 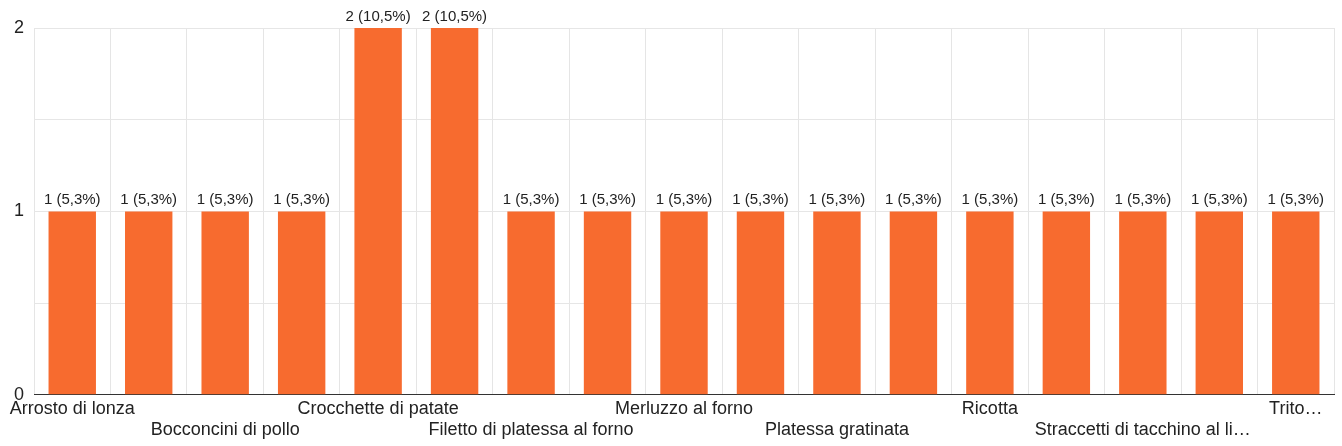 I want to click on x-tick-label: Ricotta, so click(x=990, y=407).